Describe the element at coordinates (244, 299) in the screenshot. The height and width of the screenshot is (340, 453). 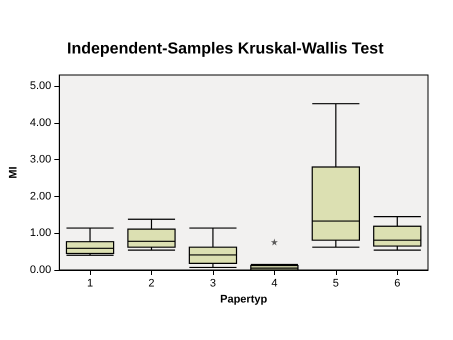
I see `x-axis-title: Papertyp` at that location.